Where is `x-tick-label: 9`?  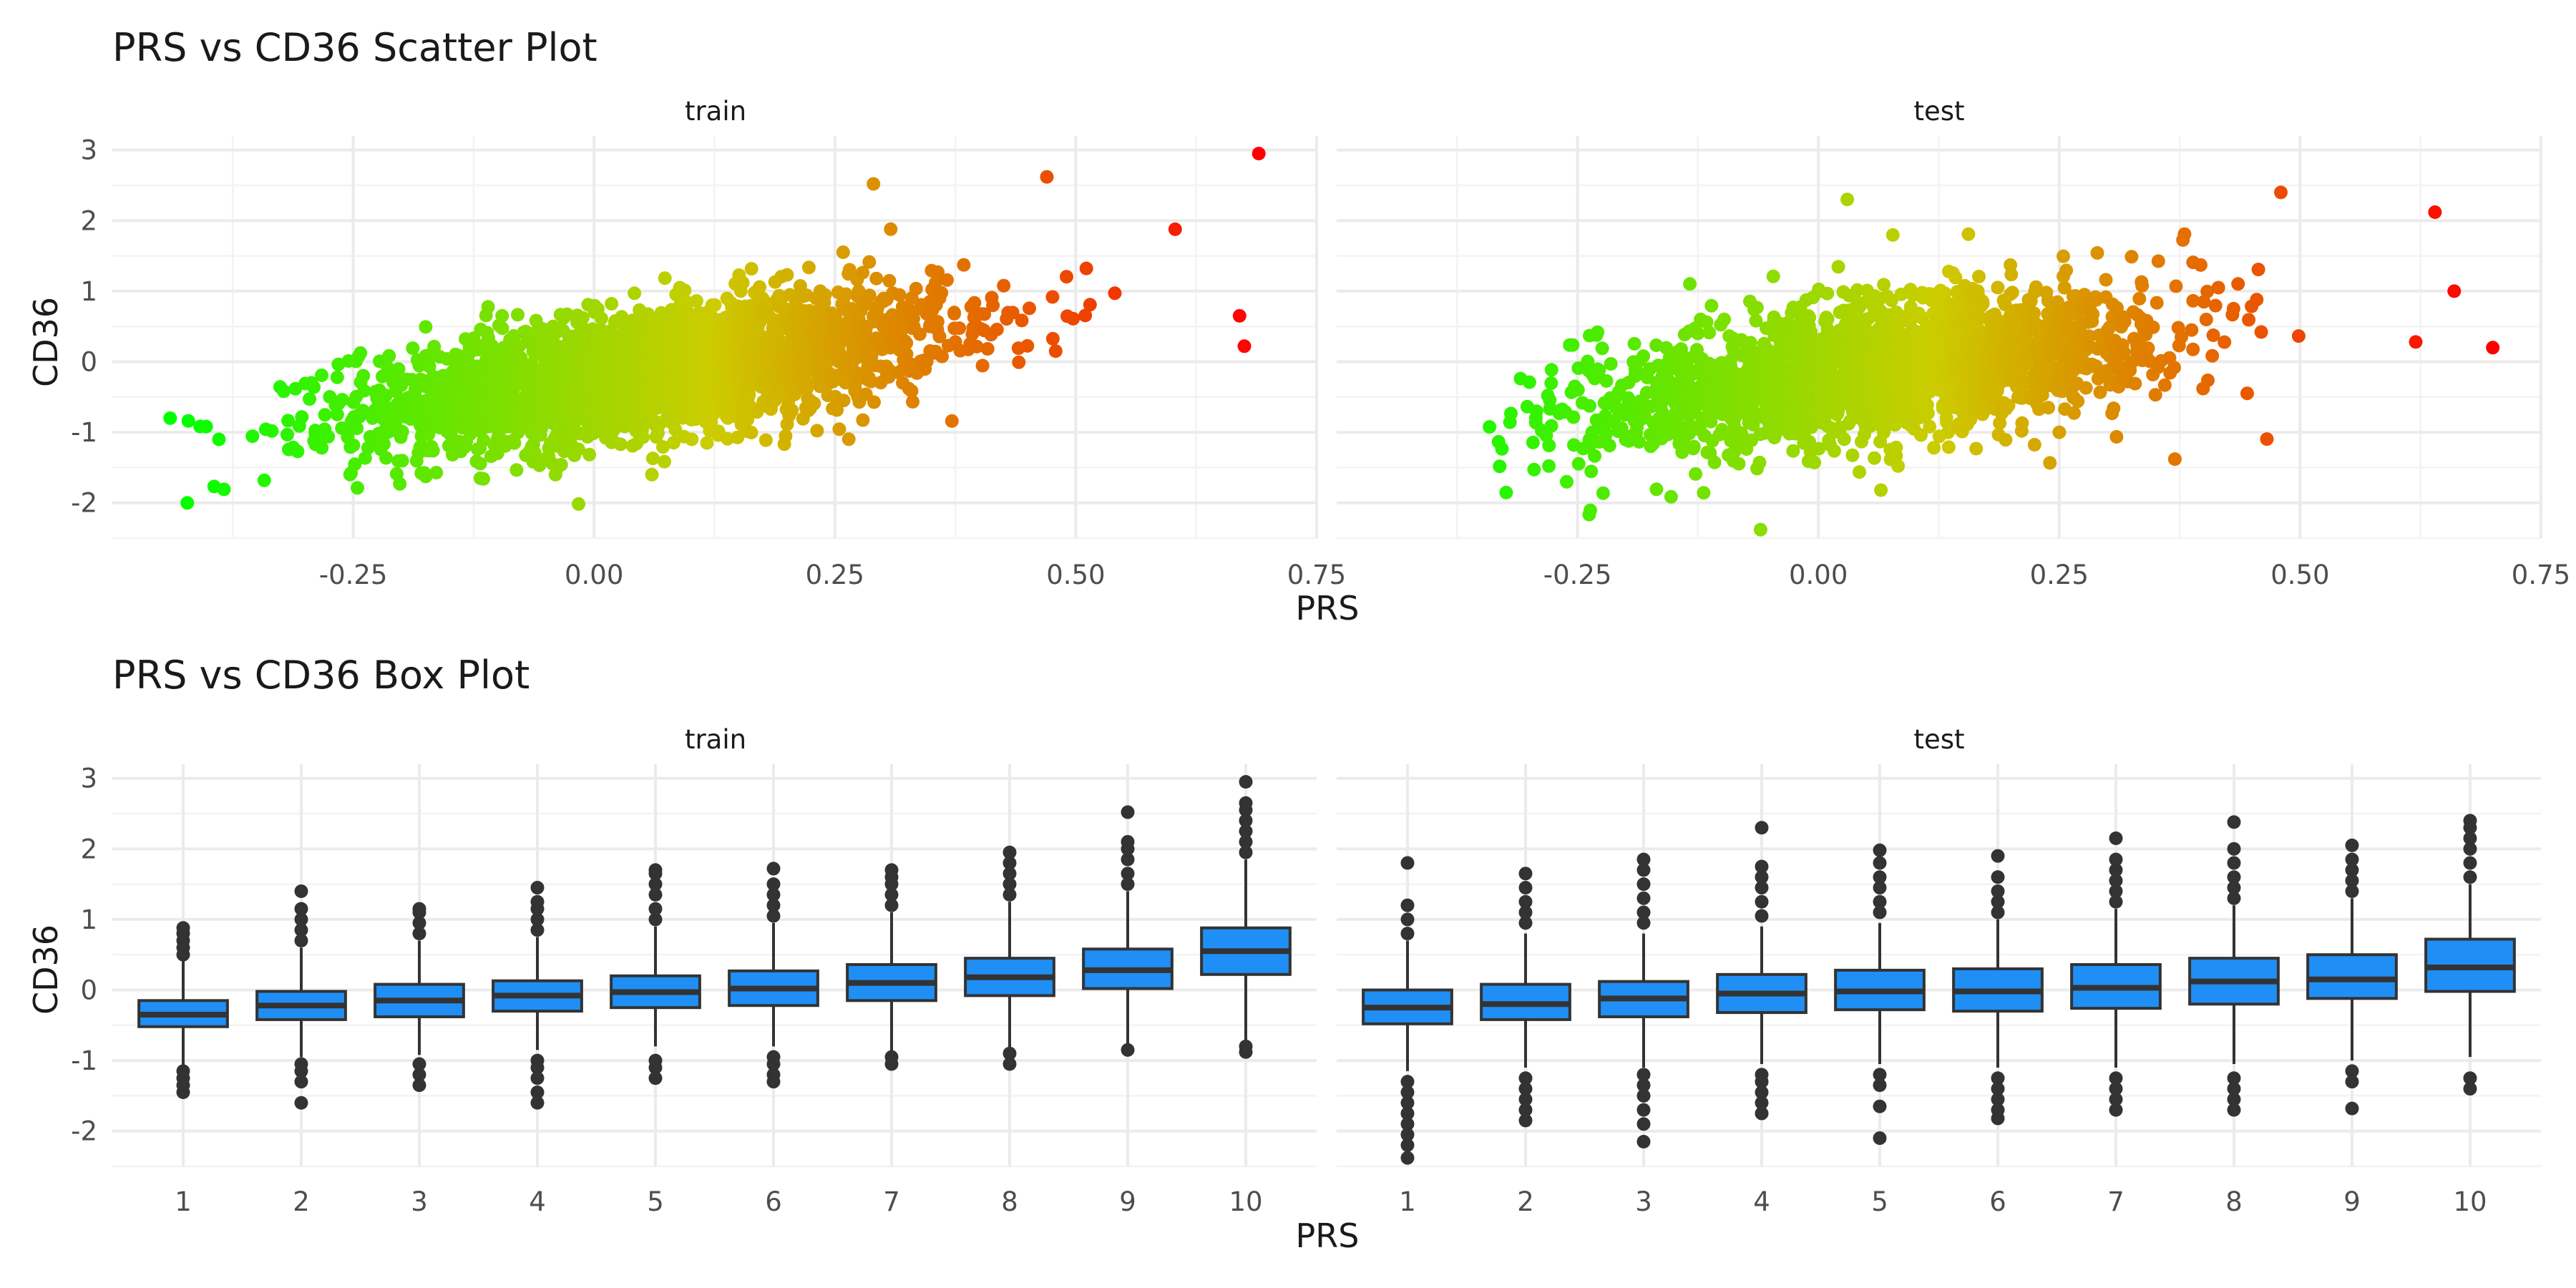 x-tick-label: 9 is located at coordinates (1127, 1201).